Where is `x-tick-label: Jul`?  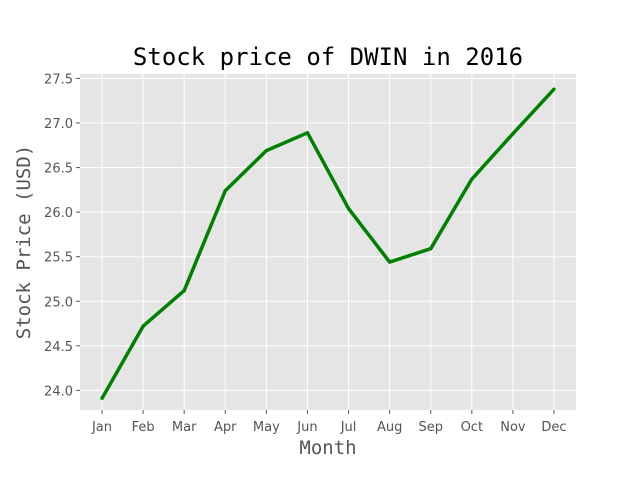
x-tick-label: Jul is located at coordinates (348, 427).